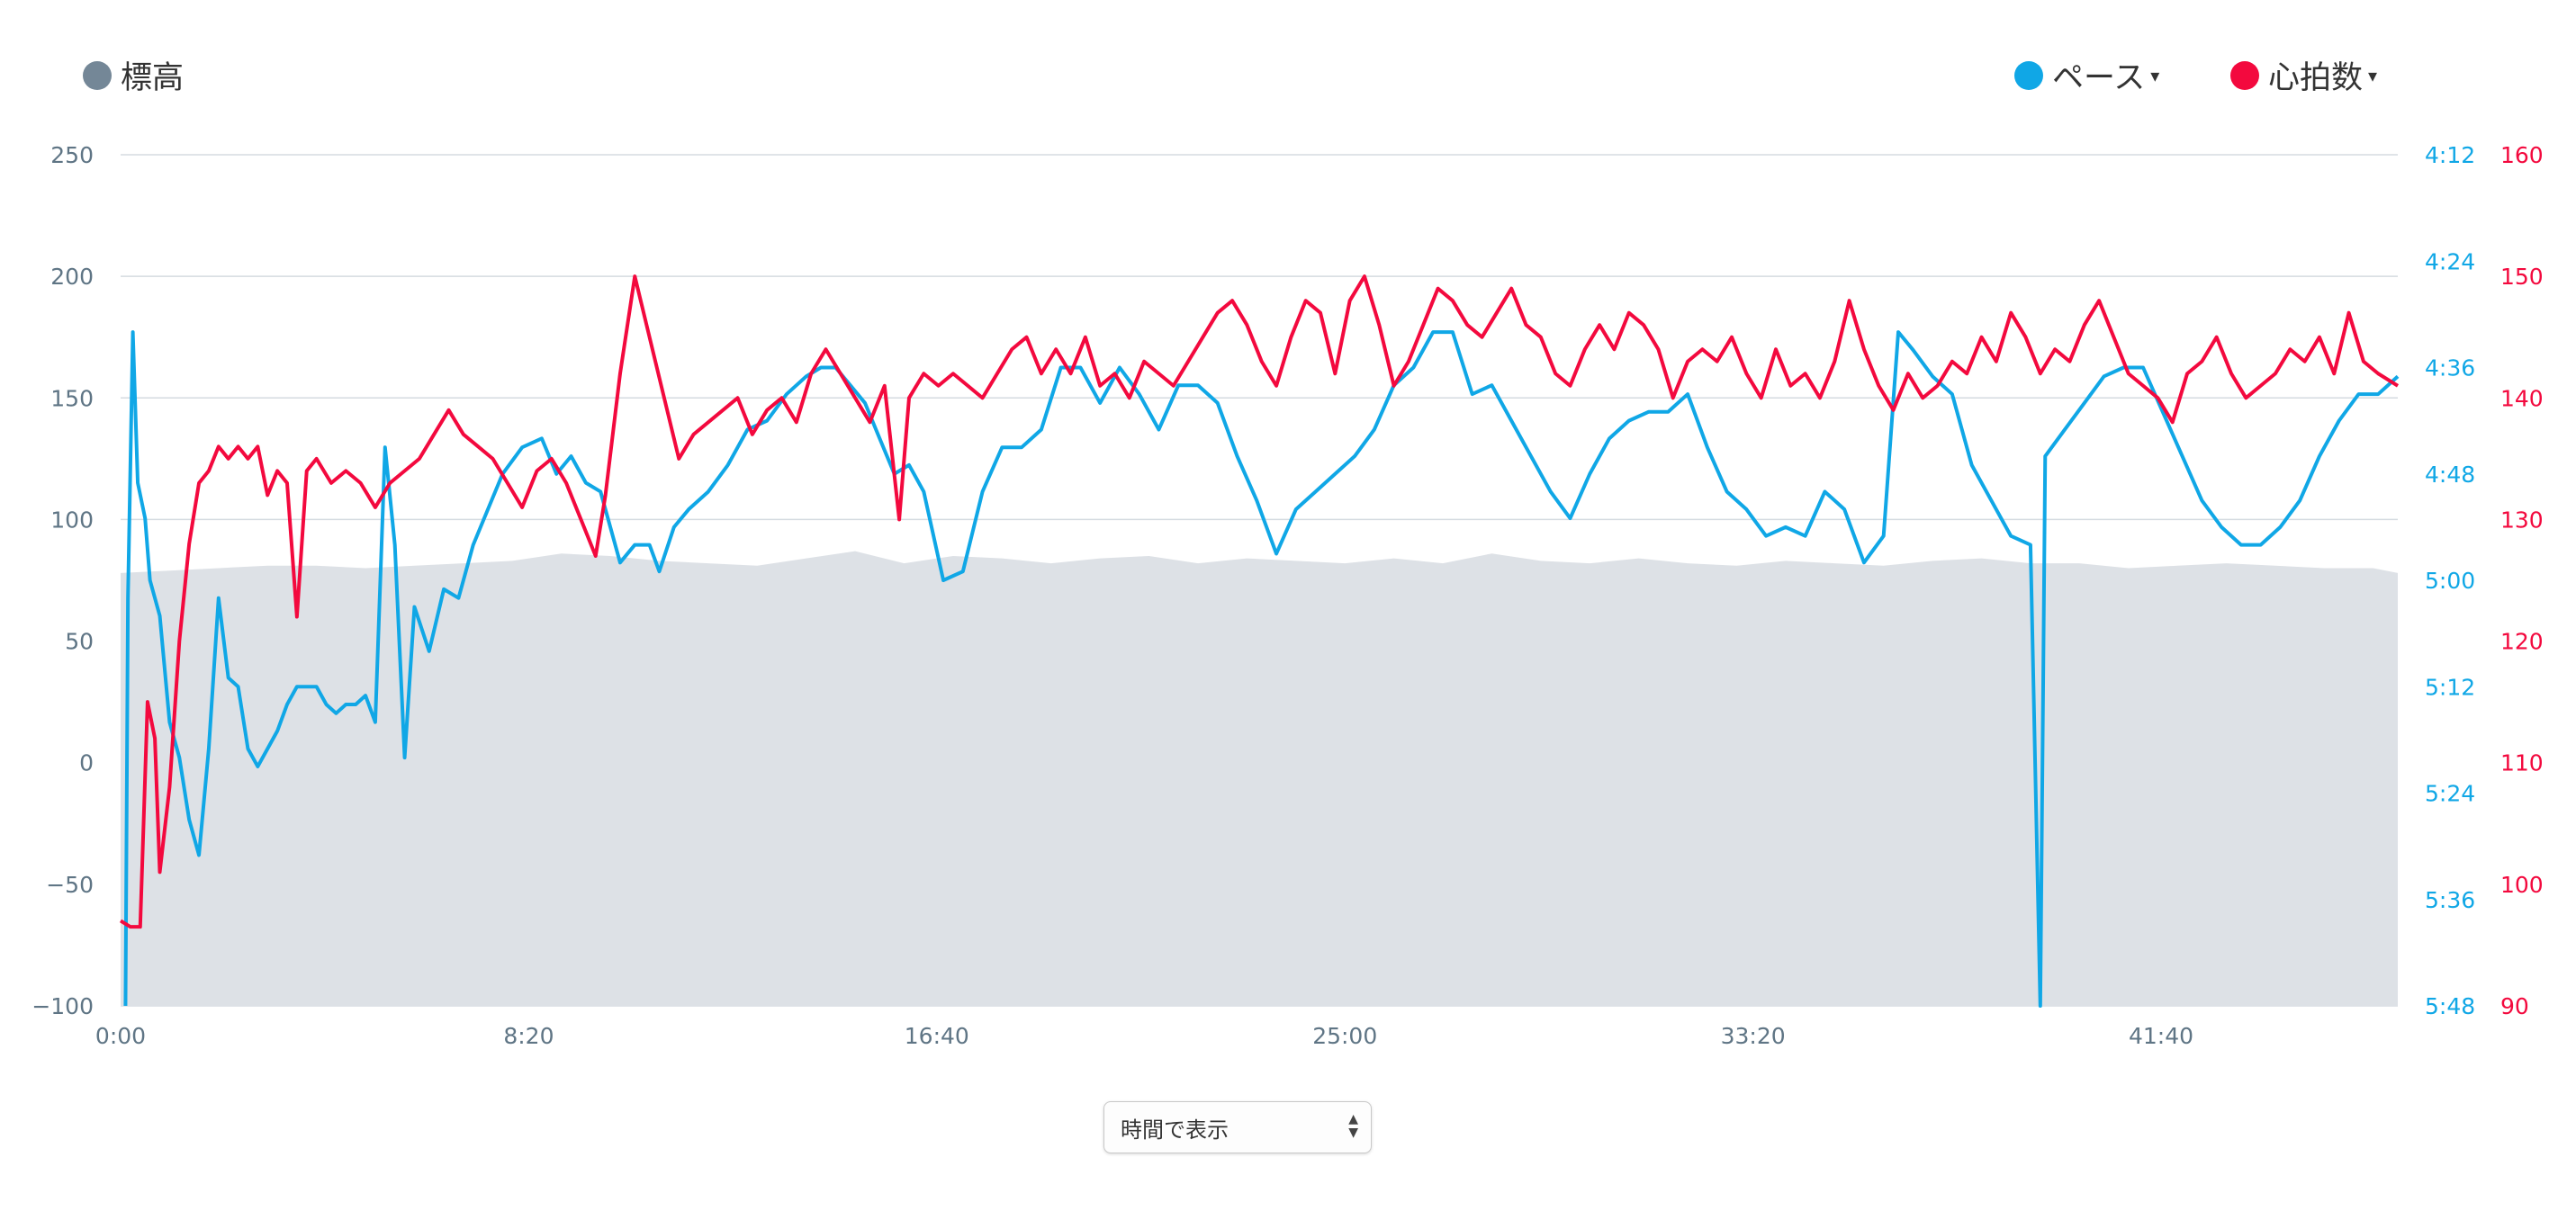  Describe the element at coordinates (153, 78) in the screenshot. I see `legend-elevation-label: 標高` at that location.